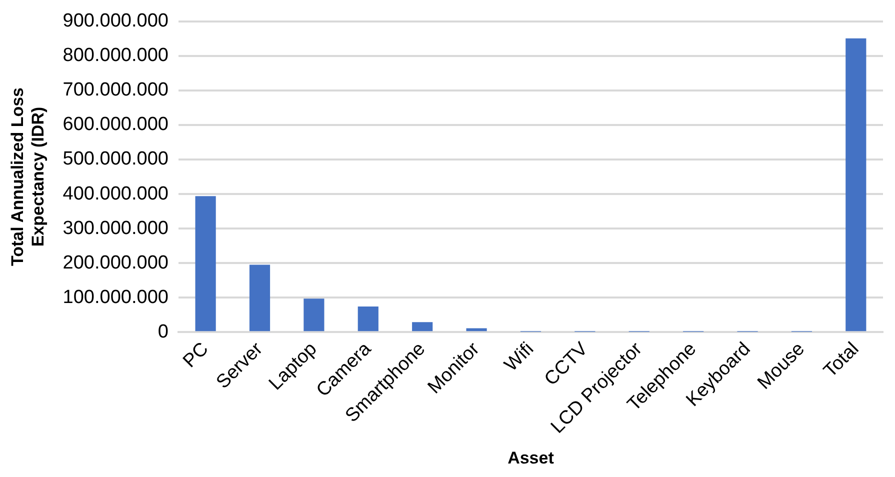  I want to click on y-tick-label: 400.000.000, so click(115, 193).